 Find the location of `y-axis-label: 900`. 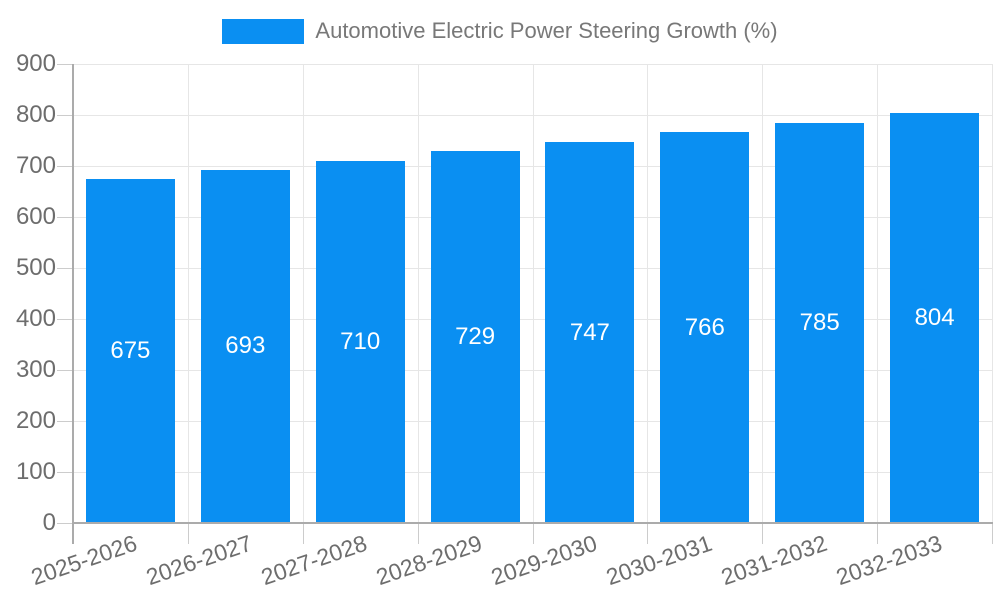

y-axis-label: 900 is located at coordinates (35, 63).